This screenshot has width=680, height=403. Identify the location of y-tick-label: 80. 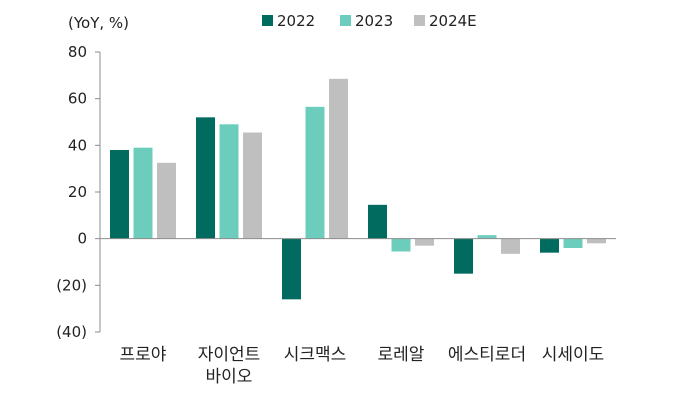
(77, 52).